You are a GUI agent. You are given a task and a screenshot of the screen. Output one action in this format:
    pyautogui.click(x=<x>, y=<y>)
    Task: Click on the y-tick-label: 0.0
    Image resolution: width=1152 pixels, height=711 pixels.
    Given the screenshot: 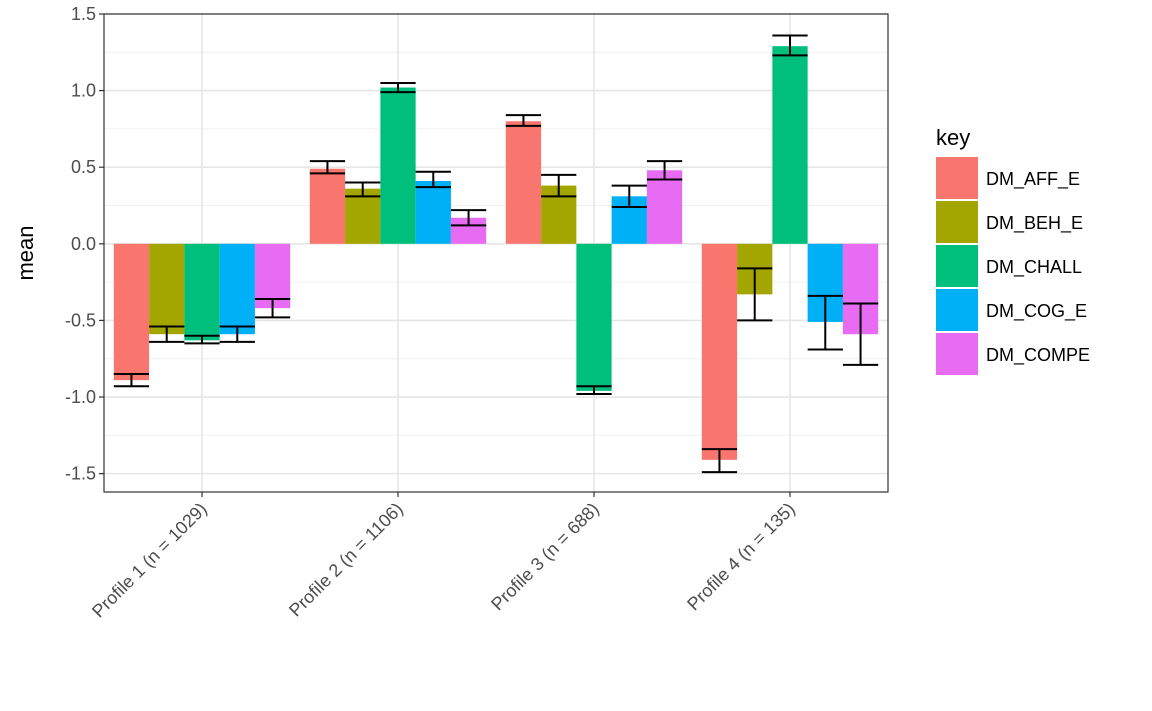 What is the action you would take?
    pyautogui.click(x=83, y=244)
    